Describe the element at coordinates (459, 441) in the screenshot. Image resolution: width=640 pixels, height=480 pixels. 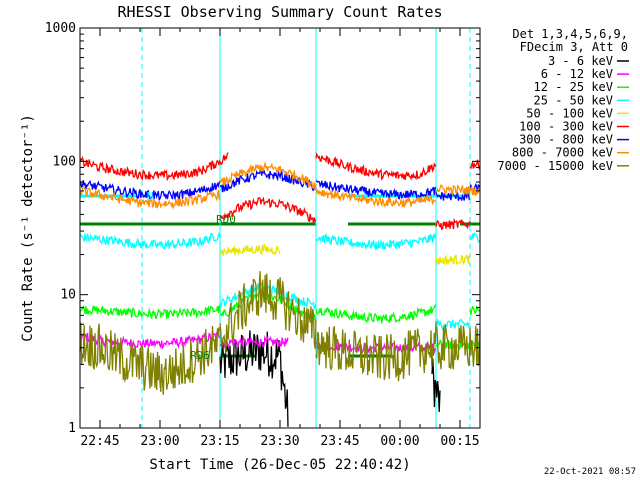
I see `x-tick-label: 00:15` at that location.